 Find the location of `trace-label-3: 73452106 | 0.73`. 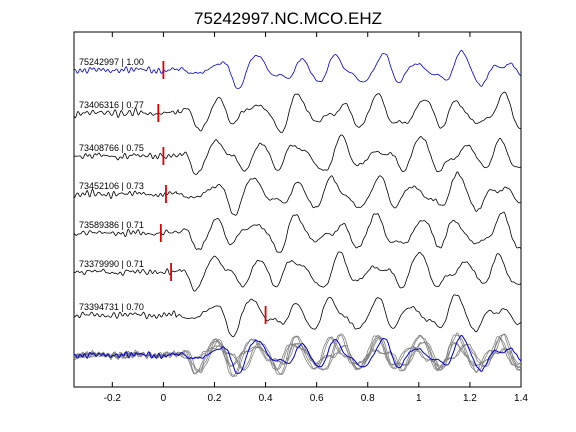

trace-label-3: 73452106 | 0.73 is located at coordinates (111, 186).